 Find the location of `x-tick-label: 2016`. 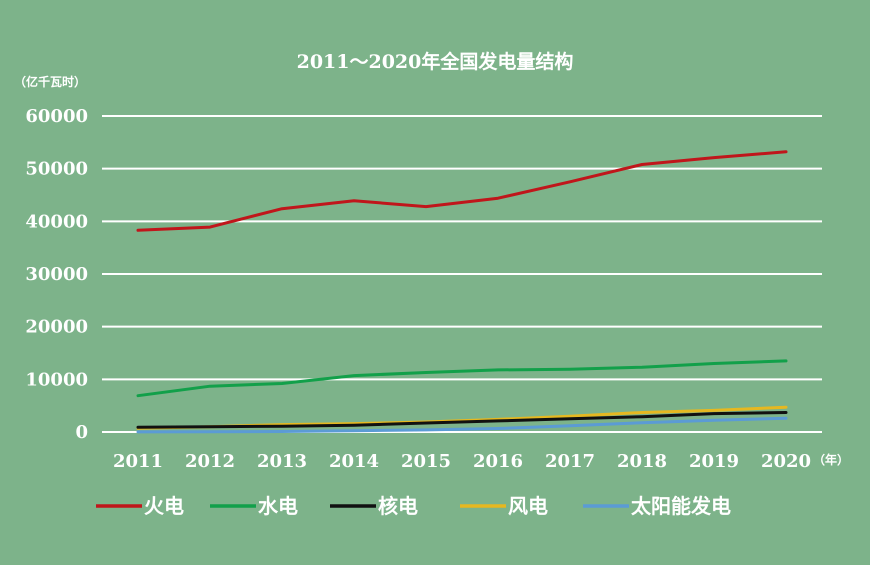

x-tick-label: 2016 is located at coordinates (498, 461).